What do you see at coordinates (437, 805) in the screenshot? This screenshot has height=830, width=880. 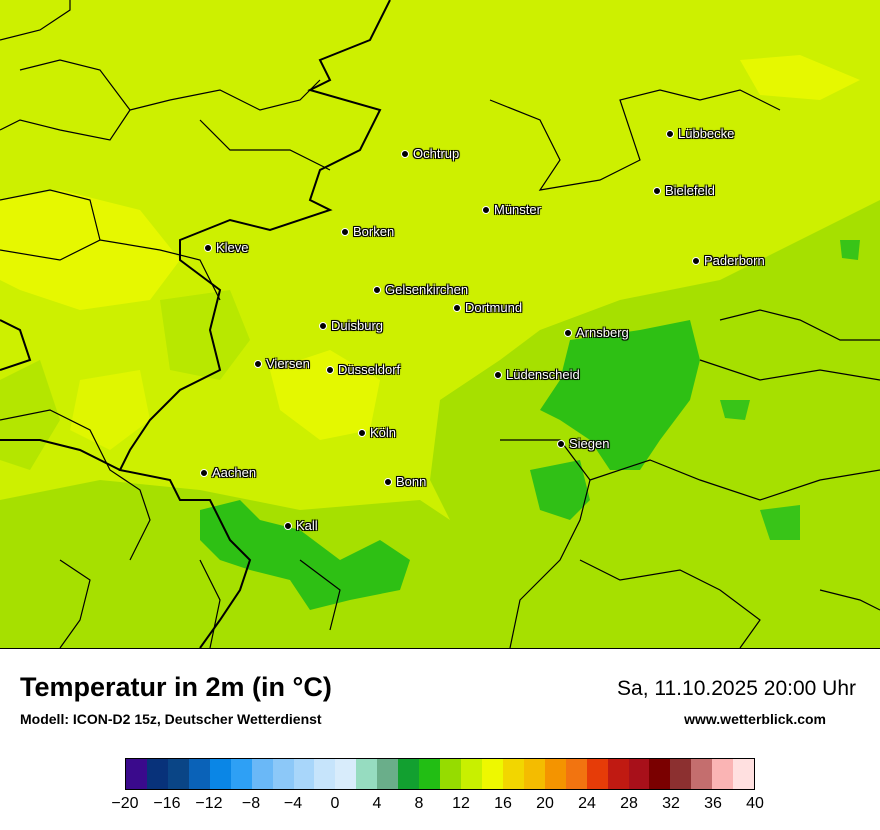 I see `colorbar-ticks: −20 −16 −12 −8 −4 0 4 8 12 16 20 24 28 32 36 40` at bounding box center [437, 805].